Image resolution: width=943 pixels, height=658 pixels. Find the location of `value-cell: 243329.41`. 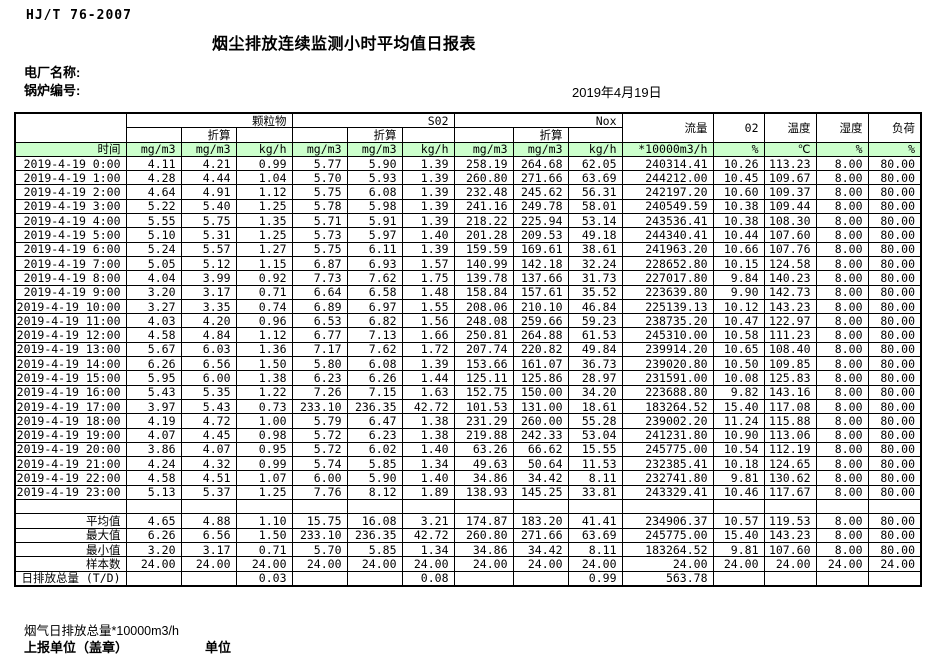

value-cell: 243329.41 is located at coordinates (667, 492).